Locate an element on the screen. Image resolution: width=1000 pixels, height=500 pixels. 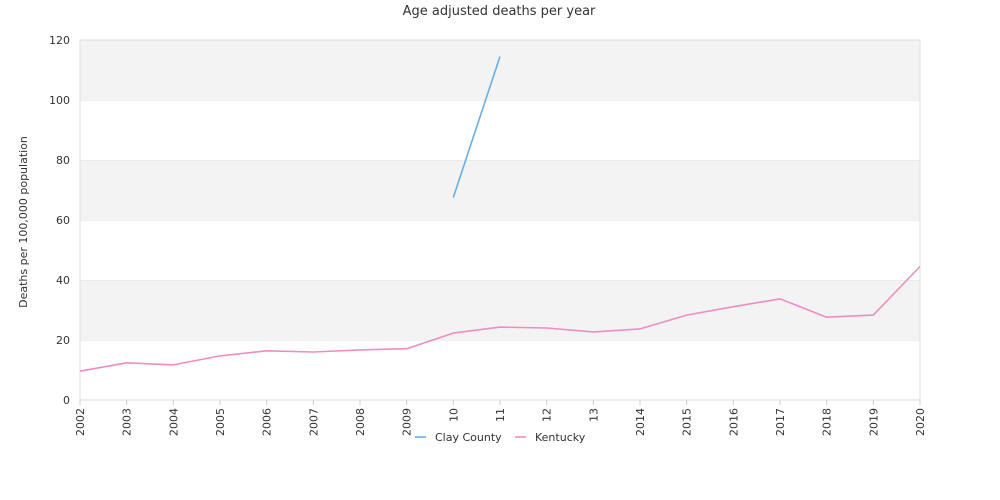
x-tick-label: 2003 is located at coordinates (127, 422).